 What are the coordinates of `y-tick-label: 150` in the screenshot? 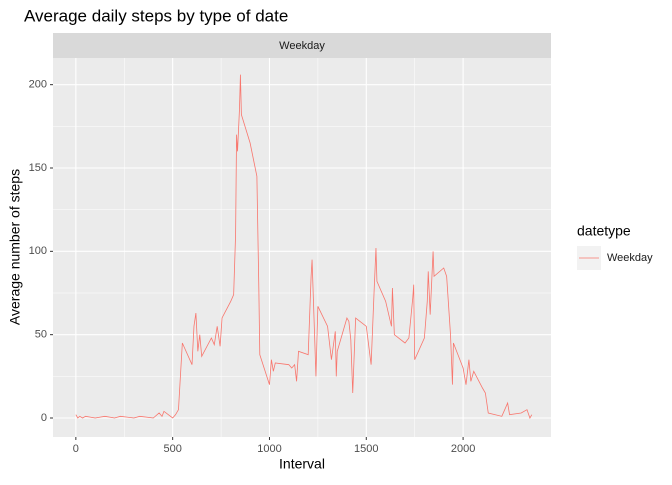 It's located at (38, 168).